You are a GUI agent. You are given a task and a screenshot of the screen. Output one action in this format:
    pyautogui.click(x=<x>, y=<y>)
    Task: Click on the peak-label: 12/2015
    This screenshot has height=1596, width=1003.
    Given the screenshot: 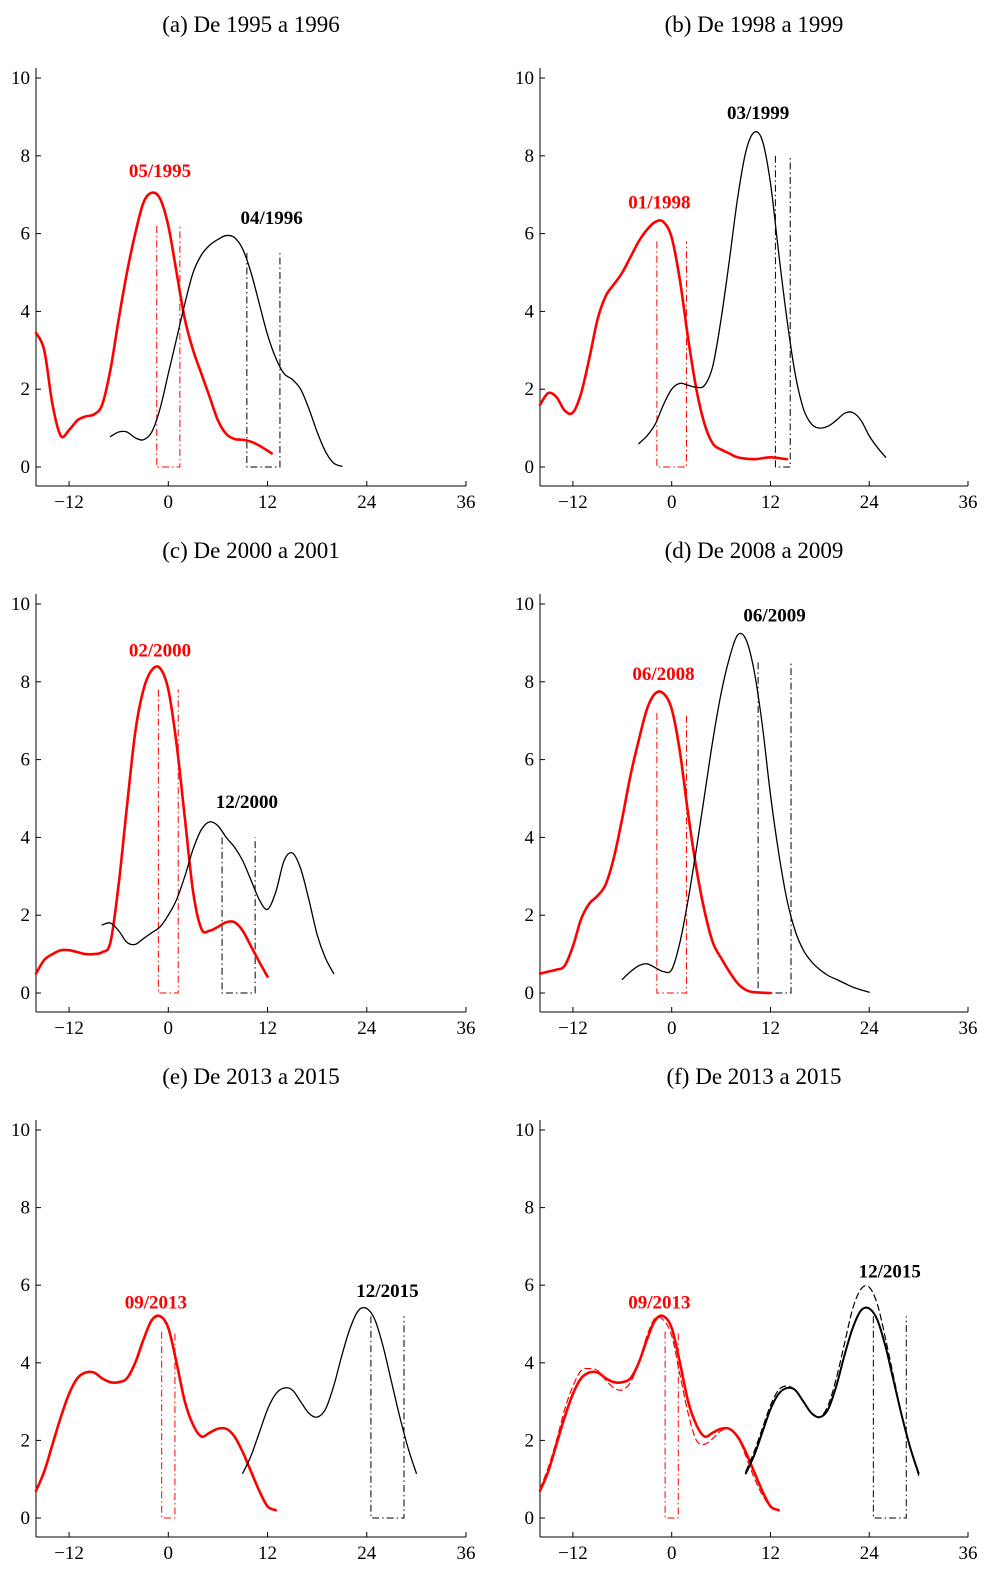 What is the action you would take?
    pyautogui.click(x=387, y=1291)
    